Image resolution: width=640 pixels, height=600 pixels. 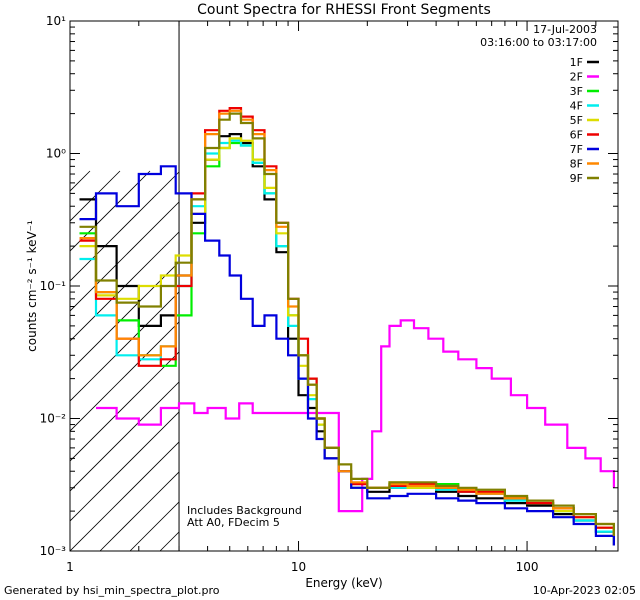 What do you see at coordinates (576, 62) in the screenshot?
I see `legend-label-1F: 1F` at bounding box center [576, 62].